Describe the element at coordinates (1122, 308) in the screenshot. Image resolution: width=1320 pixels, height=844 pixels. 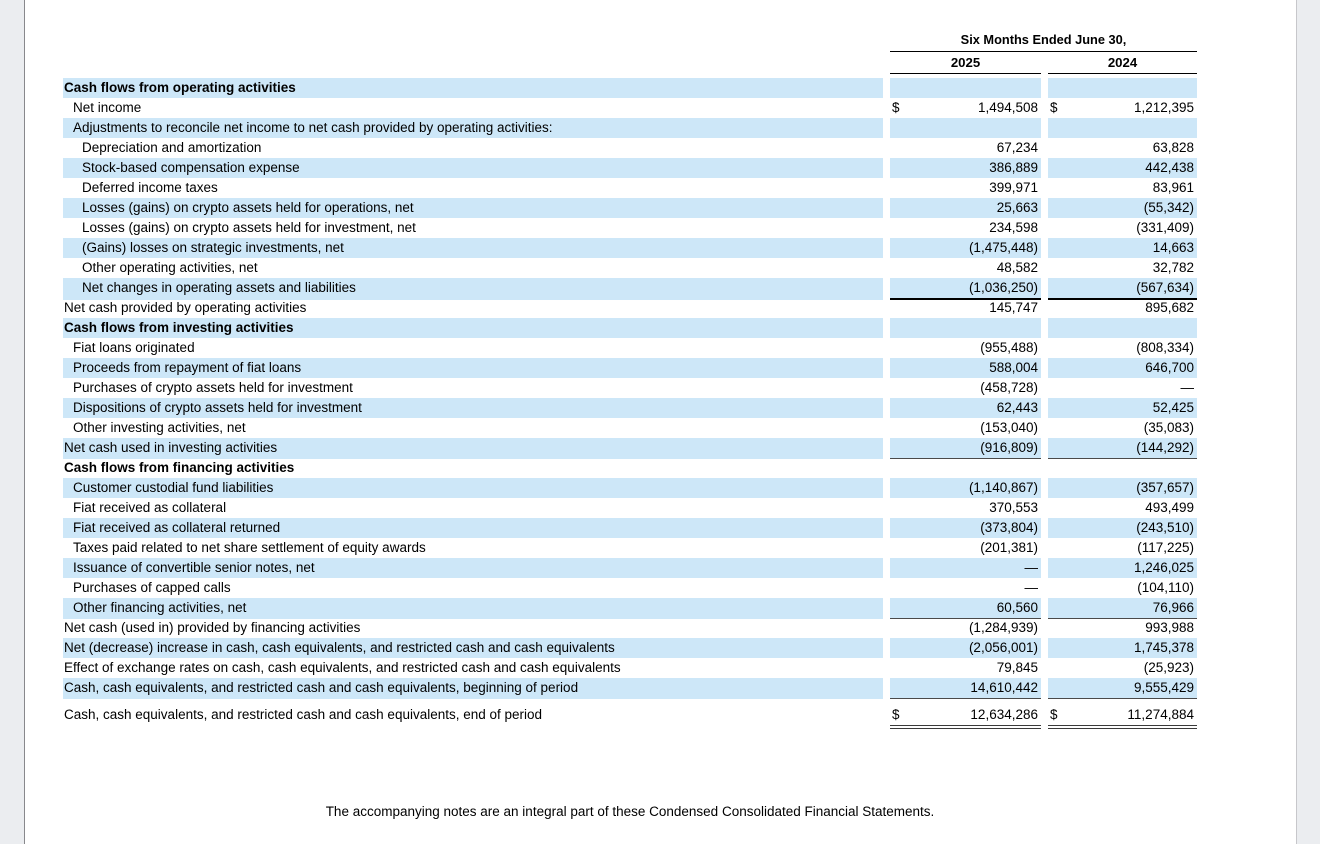
I see `value-2024: 895,682` at that location.